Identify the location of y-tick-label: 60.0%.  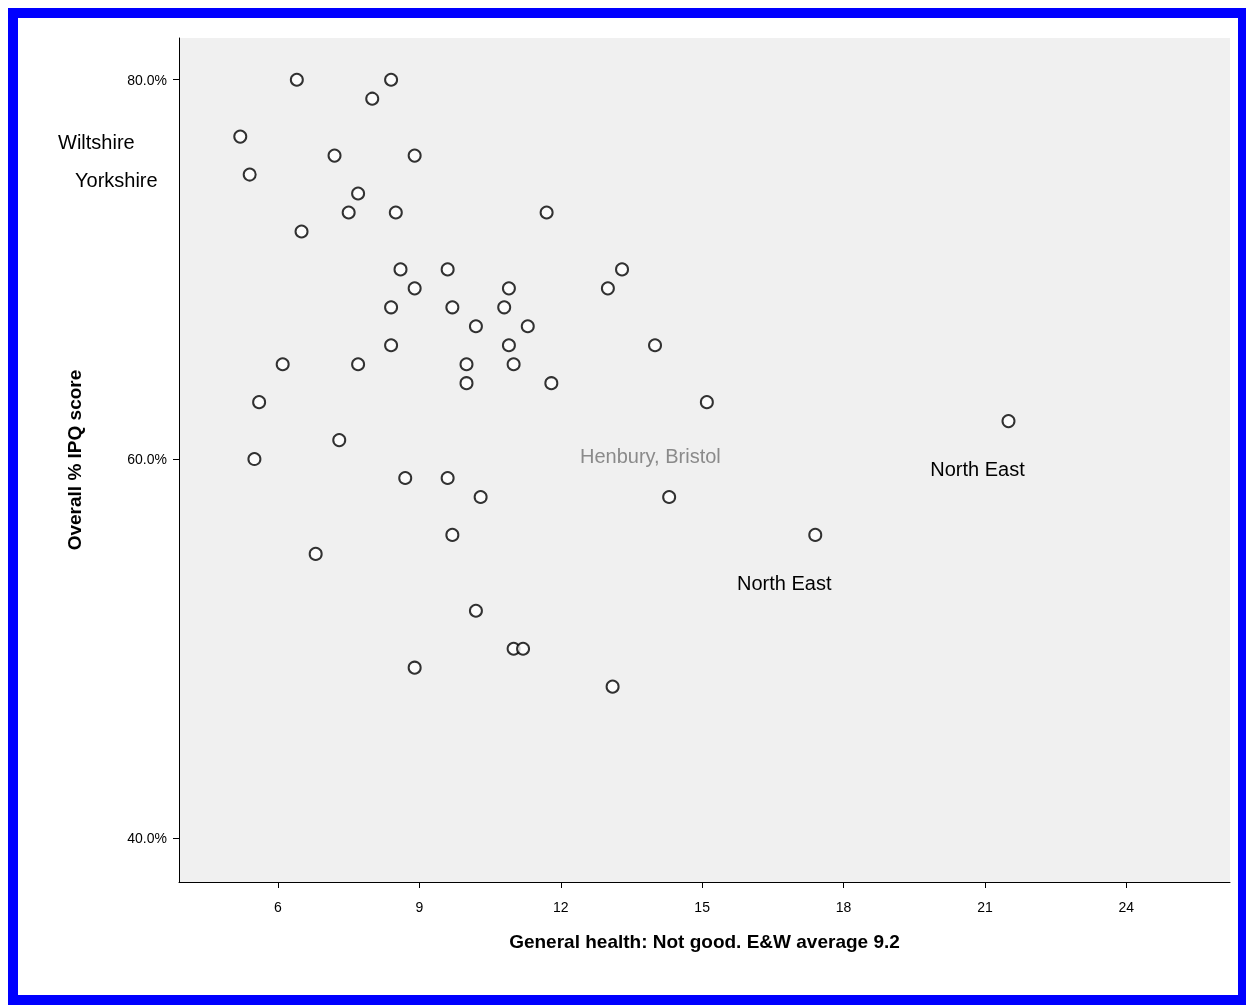
(147, 459).